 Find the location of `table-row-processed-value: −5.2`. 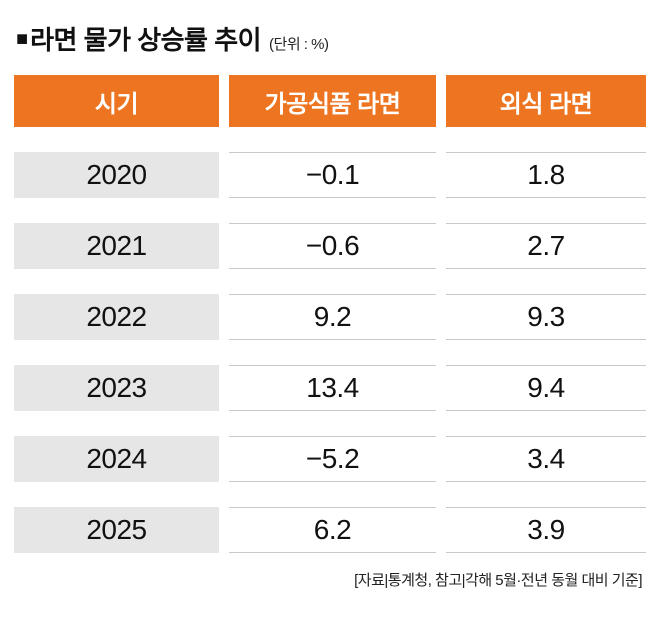

table-row-processed-value: −5.2 is located at coordinates (332, 459).